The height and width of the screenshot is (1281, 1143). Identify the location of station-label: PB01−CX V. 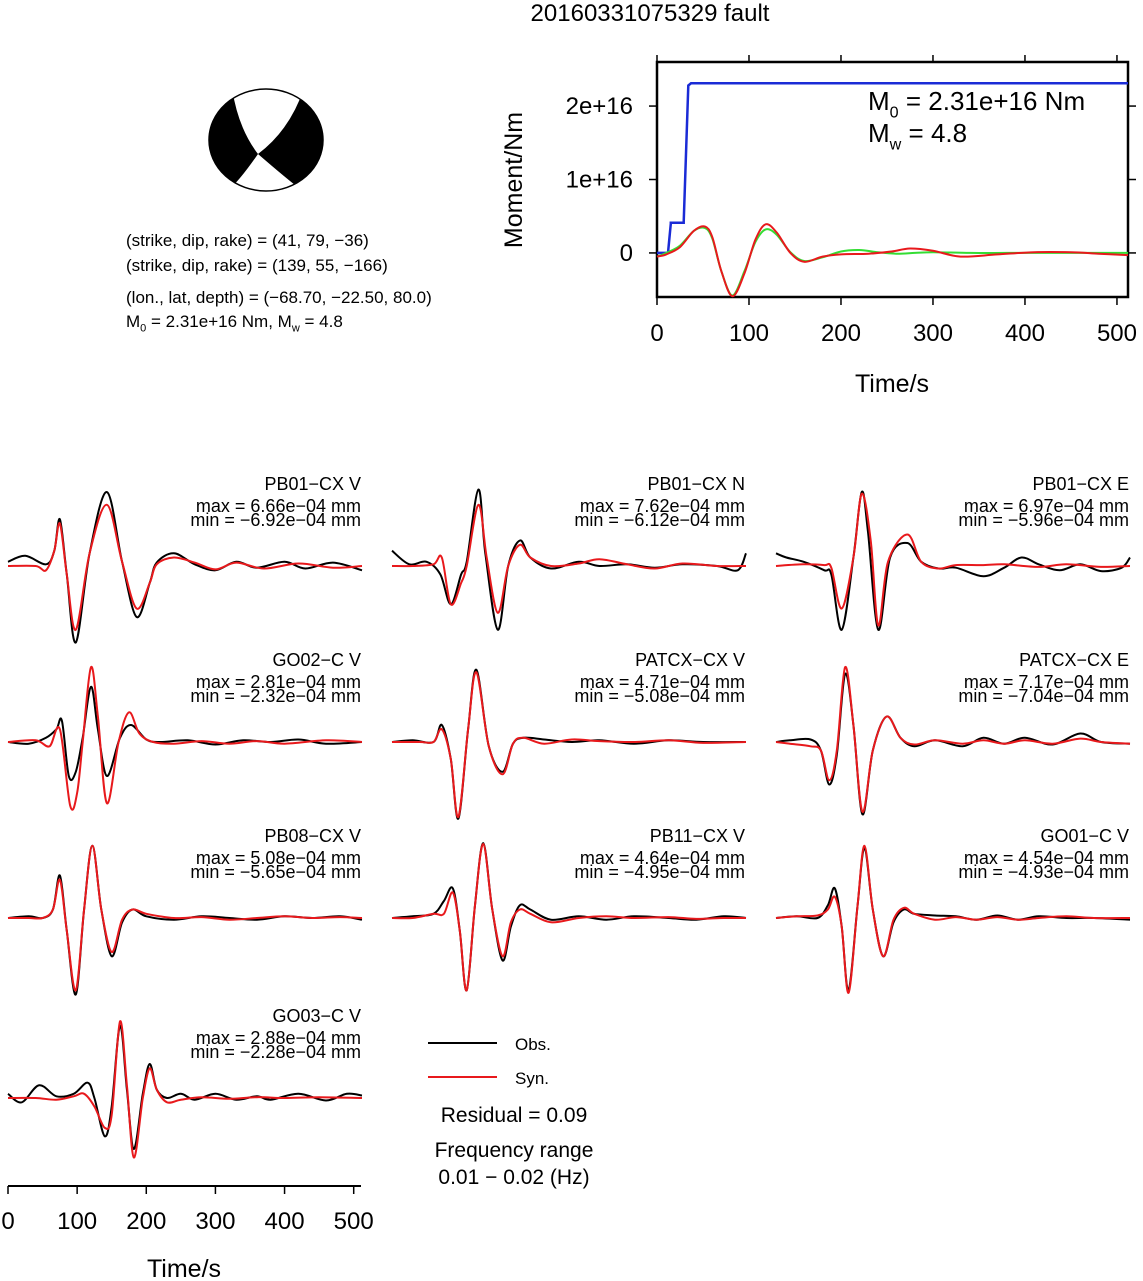
(312, 484).